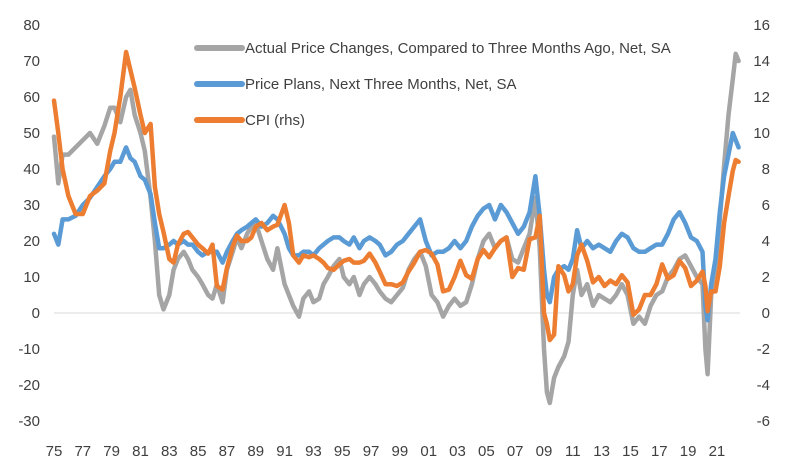 Image resolution: width=790 pixels, height=465 pixels. What do you see at coordinates (659, 451) in the screenshot?
I see `x-tick-label: 17` at bounding box center [659, 451].